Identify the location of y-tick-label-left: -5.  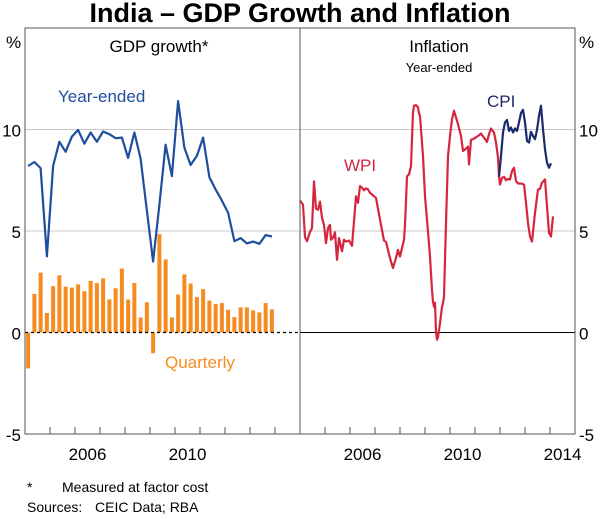
(13, 435).